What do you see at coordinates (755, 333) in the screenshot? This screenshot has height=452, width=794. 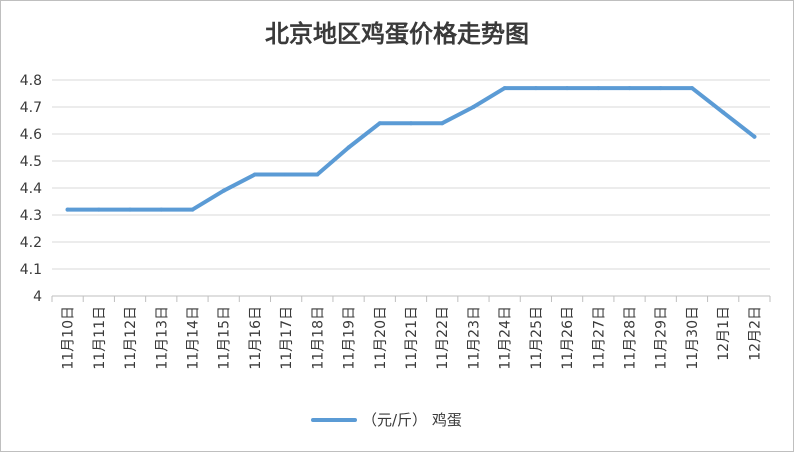 I see `x-tick-label: 12月2日` at bounding box center [755, 333].